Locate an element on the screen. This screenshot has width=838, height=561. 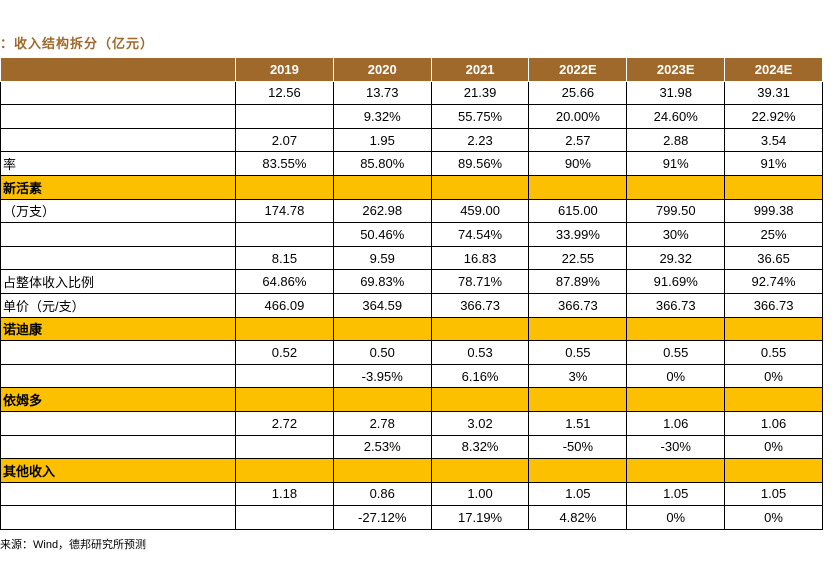
table-cell: 0.86 is located at coordinates (382, 494).